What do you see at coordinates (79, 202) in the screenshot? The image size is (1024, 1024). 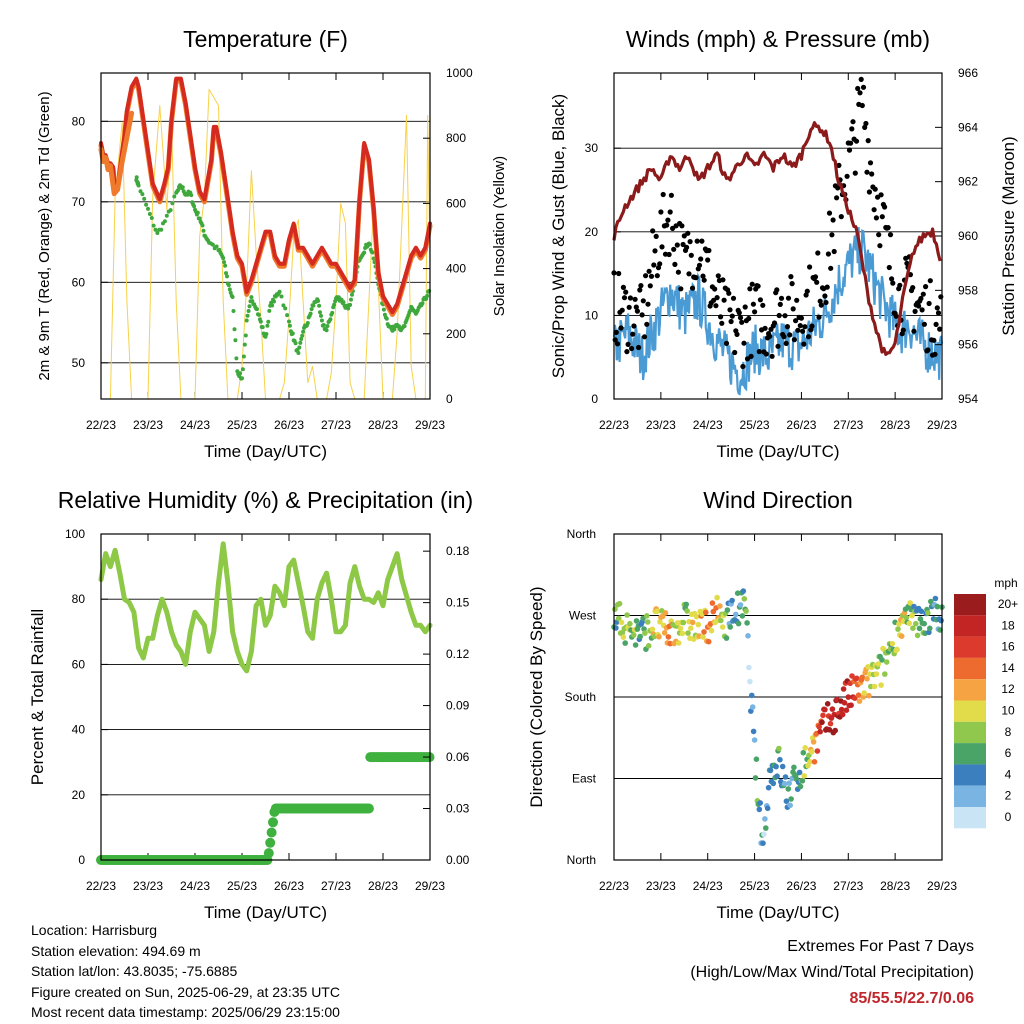 I see `y-tick-label: 70` at bounding box center [79, 202].